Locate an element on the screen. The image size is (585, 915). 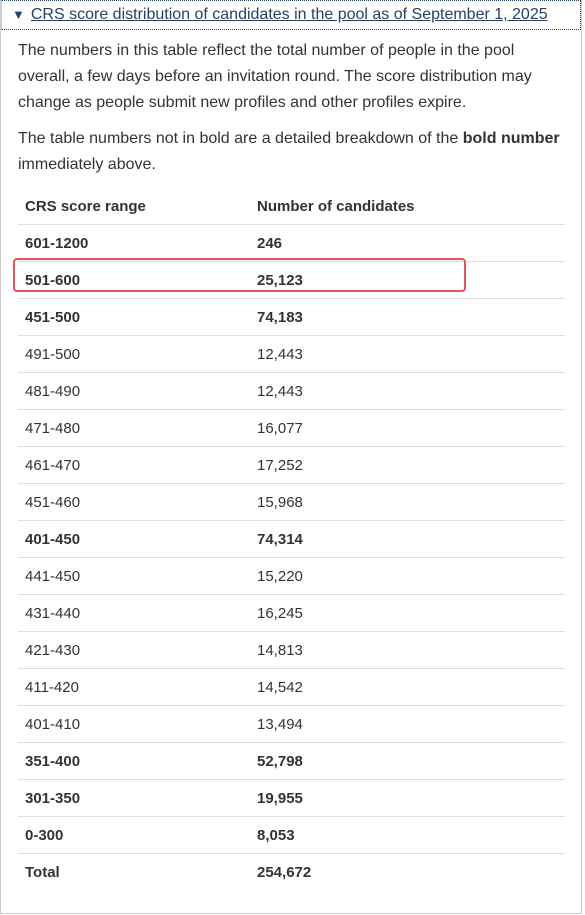
table-row: 401-450 74,314 is located at coordinates (291, 539).